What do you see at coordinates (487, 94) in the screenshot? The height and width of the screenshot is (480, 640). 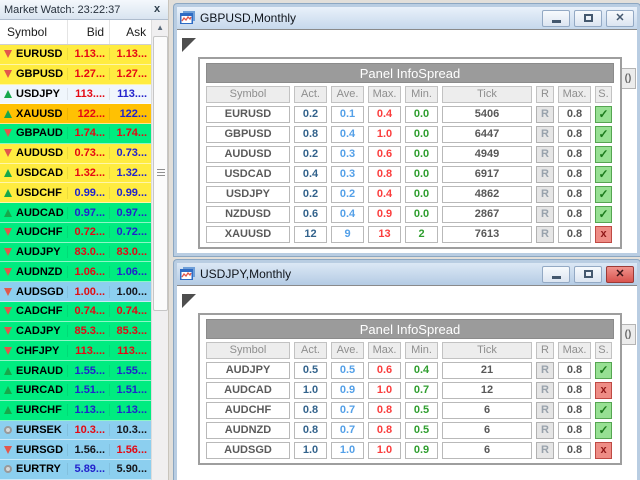 I see `panel-column-header: Tick` at bounding box center [487, 94].